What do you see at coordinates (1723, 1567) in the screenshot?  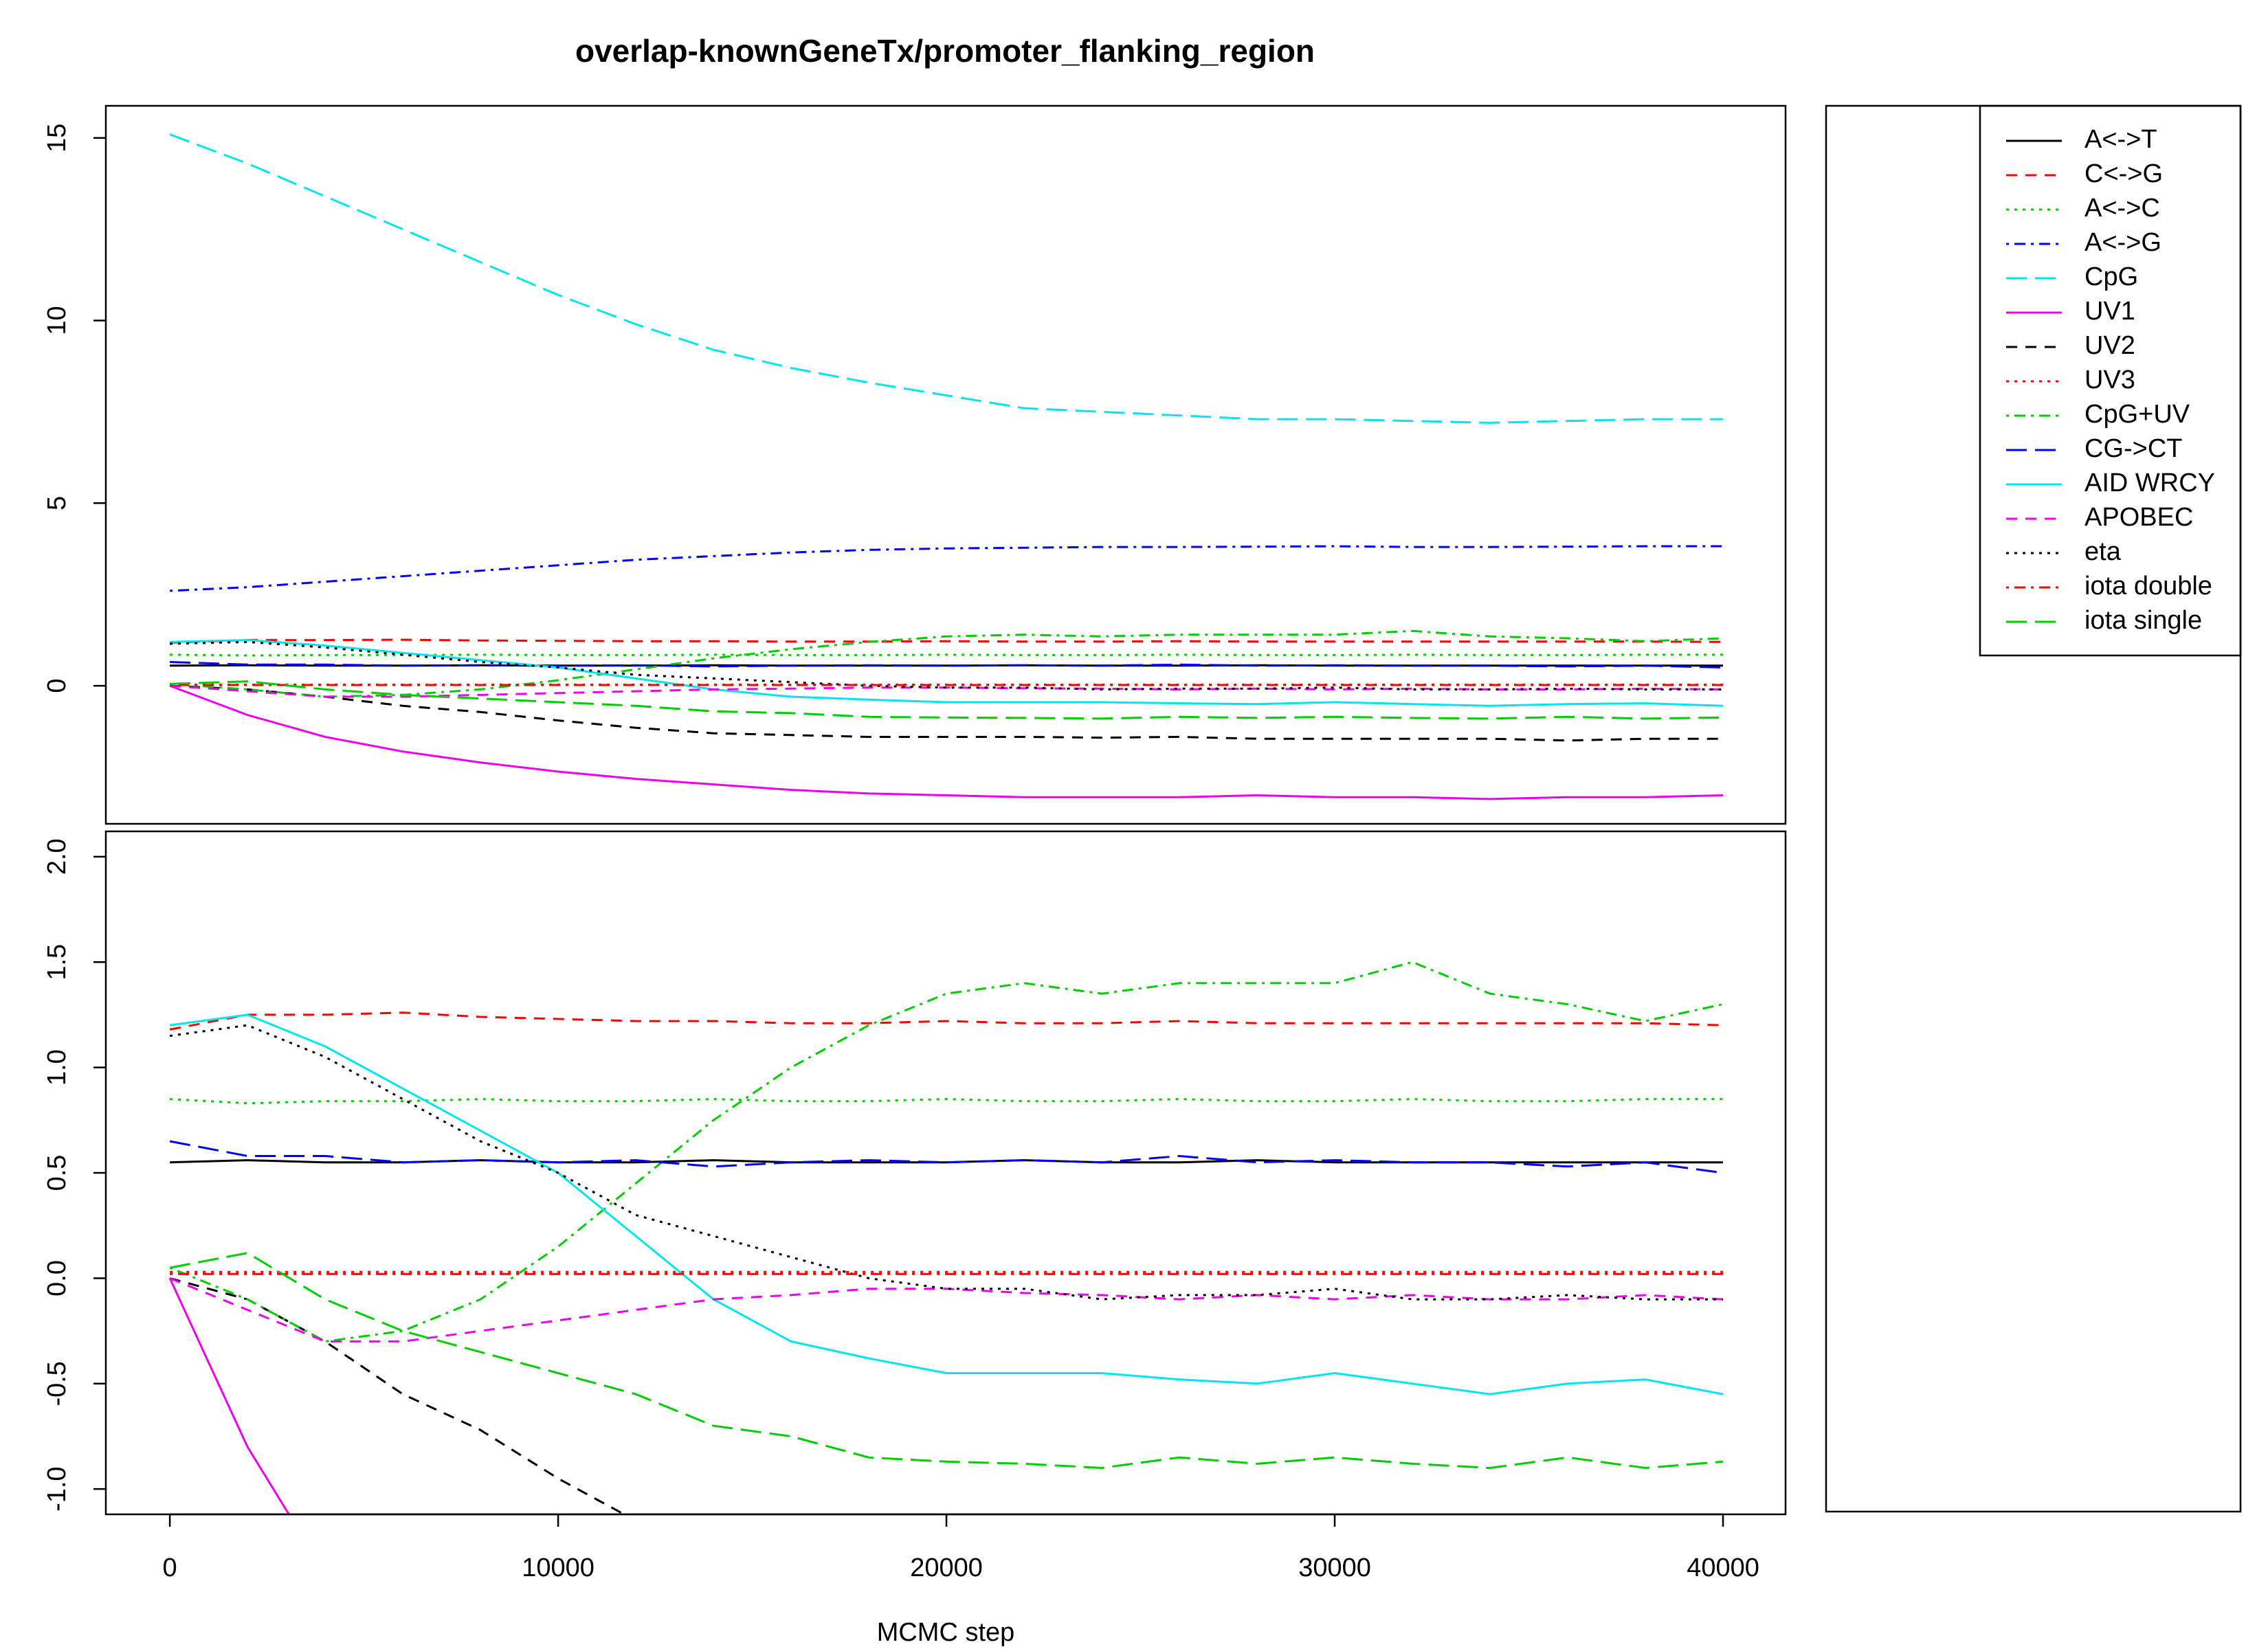 I see `x-tick-label: 40000` at bounding box center [1723, 1567].